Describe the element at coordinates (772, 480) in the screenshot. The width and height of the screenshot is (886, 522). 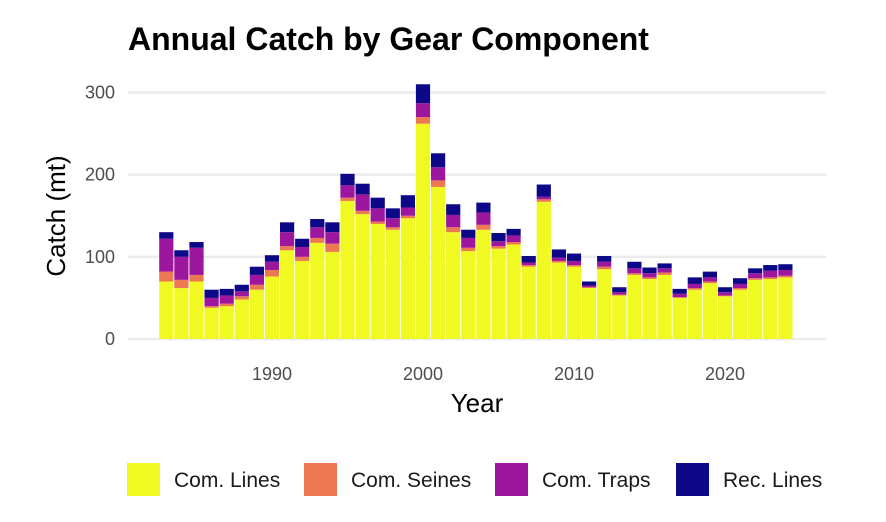
I see `legend-label: Rec. Lines` at that location.